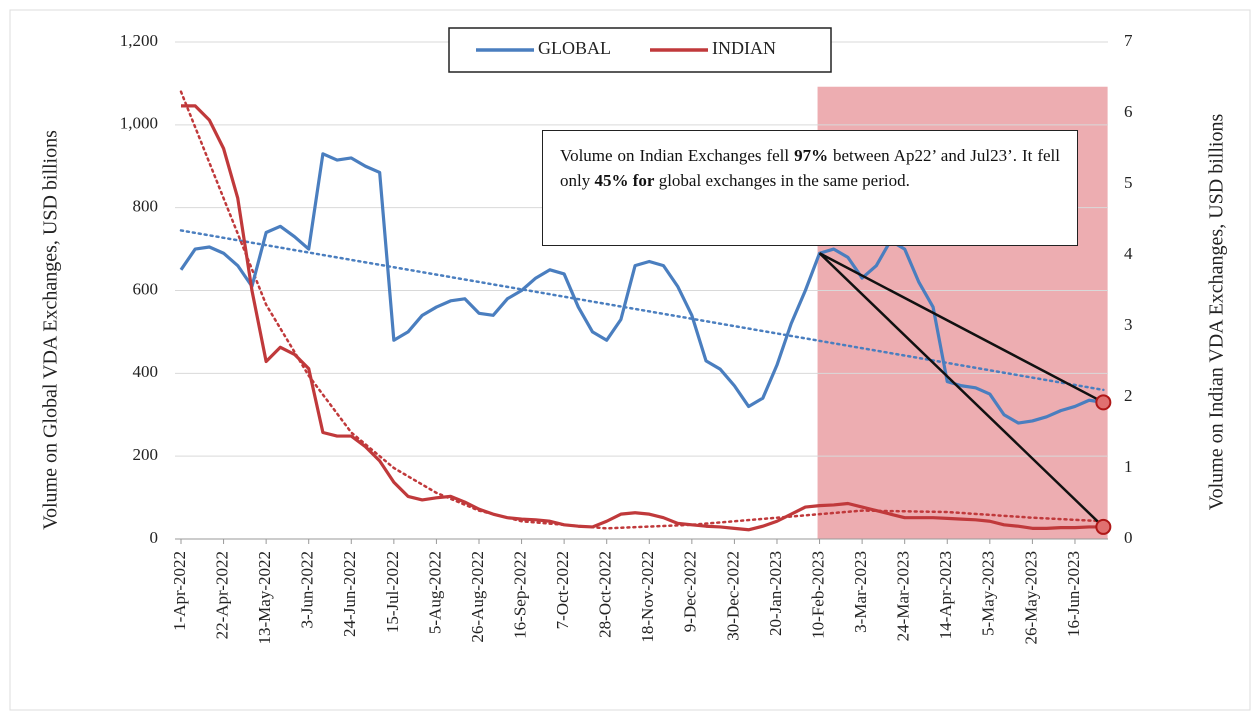  Describe the element at coordinates (146, 206) in the screenshot. I see `y-tick-label: 800` at that location.